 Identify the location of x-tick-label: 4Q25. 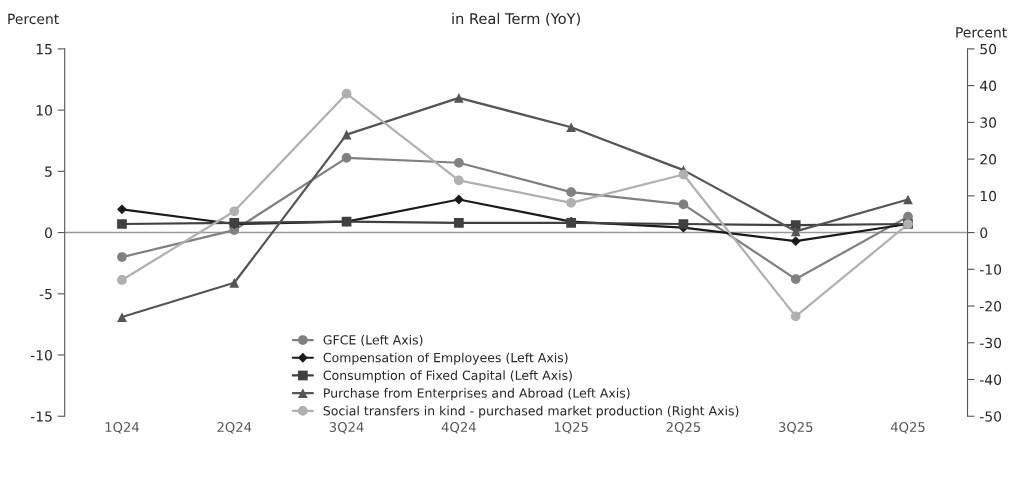
(907, 428).